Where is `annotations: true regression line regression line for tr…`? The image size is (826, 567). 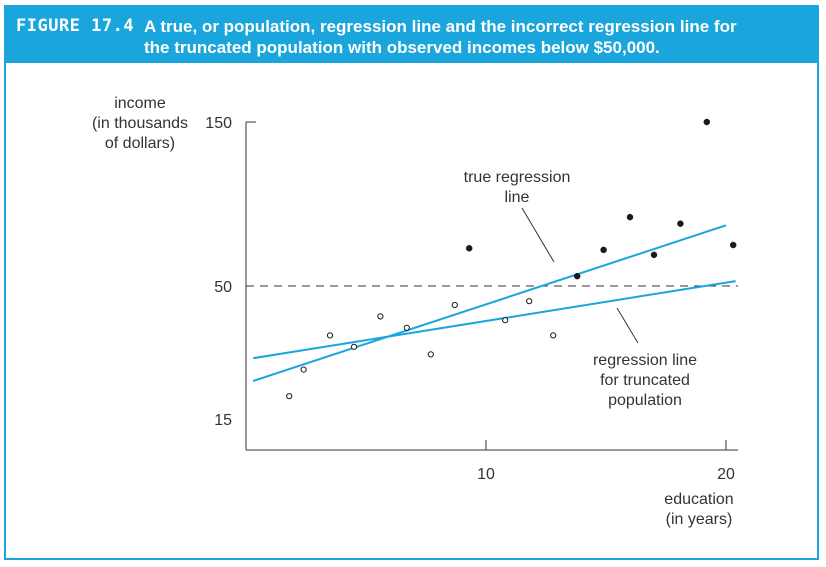 annotations: true regression line regression line for tr… is located at coordinates (580, 289).